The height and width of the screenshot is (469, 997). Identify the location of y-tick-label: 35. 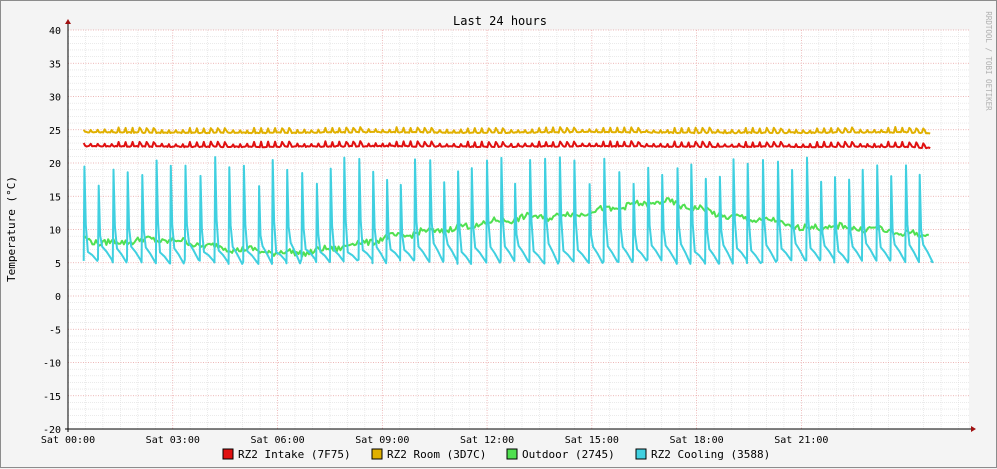
(55, 64).